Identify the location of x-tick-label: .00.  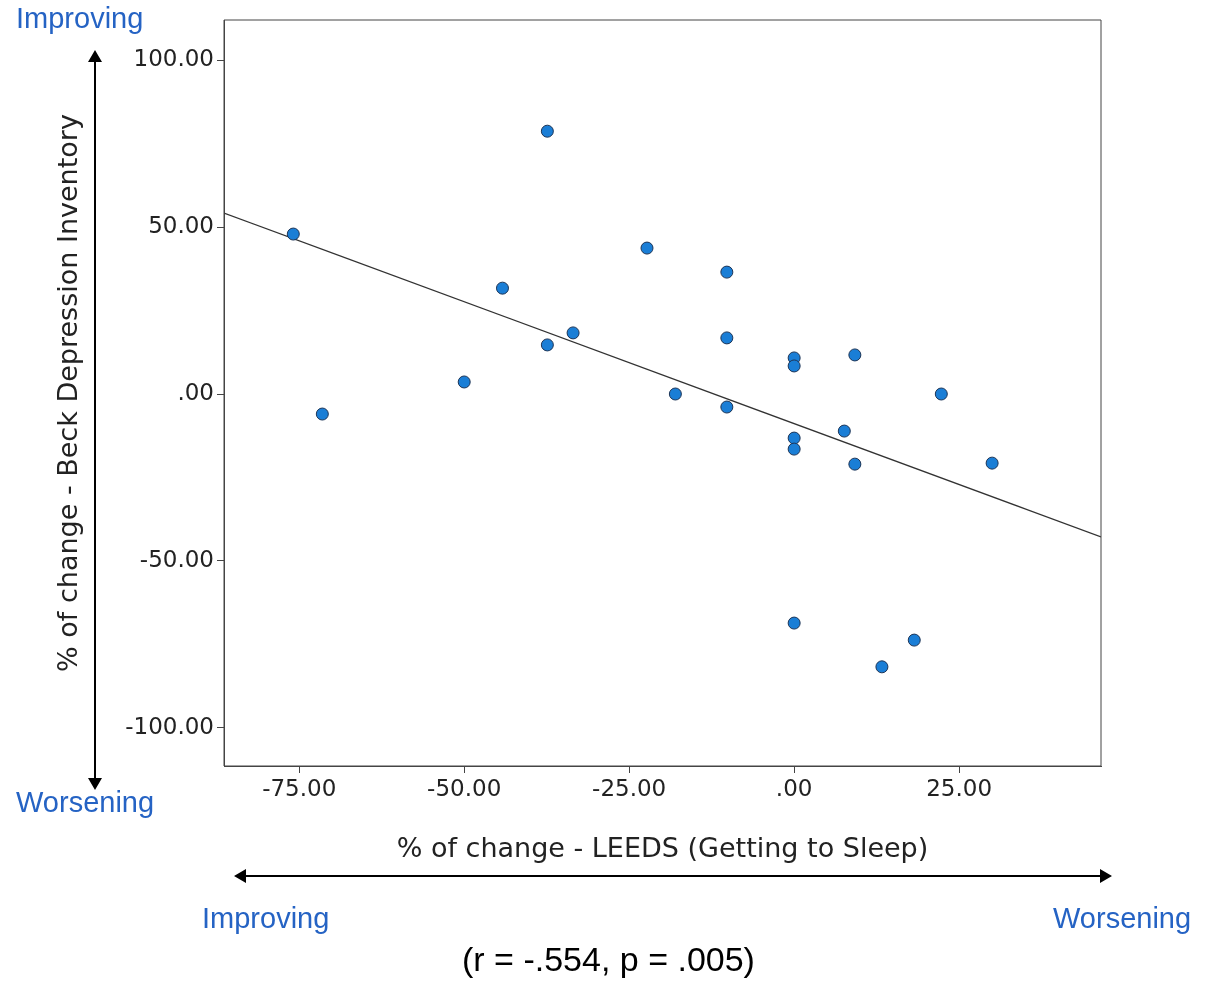
(794, 787).